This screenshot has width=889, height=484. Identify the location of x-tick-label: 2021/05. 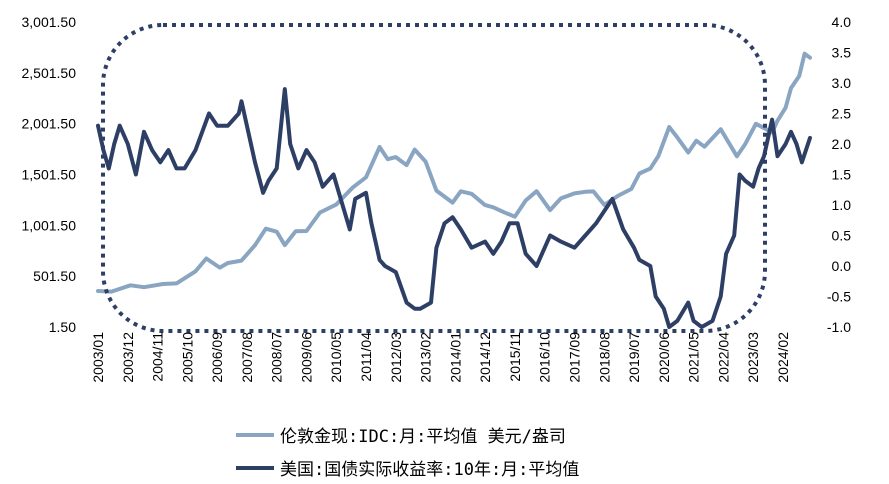
(694, 357).